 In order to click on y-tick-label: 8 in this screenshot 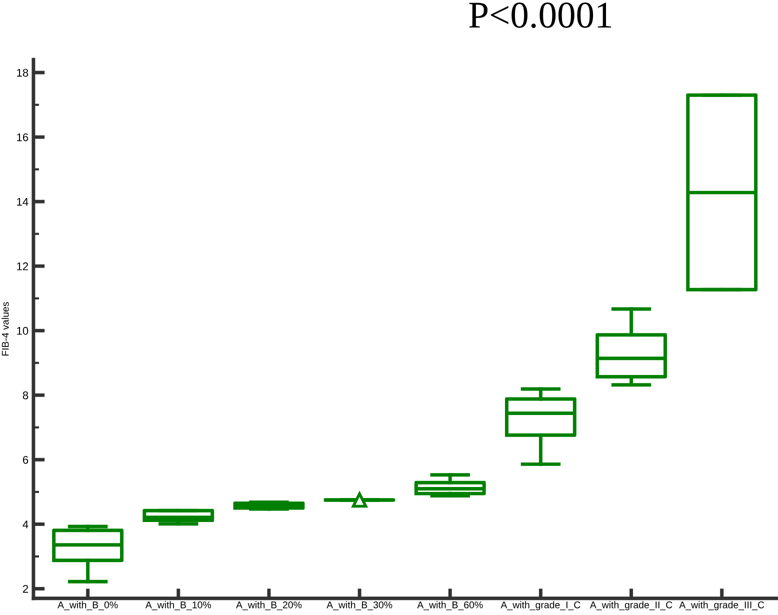, I will do `click(25, 395)`.